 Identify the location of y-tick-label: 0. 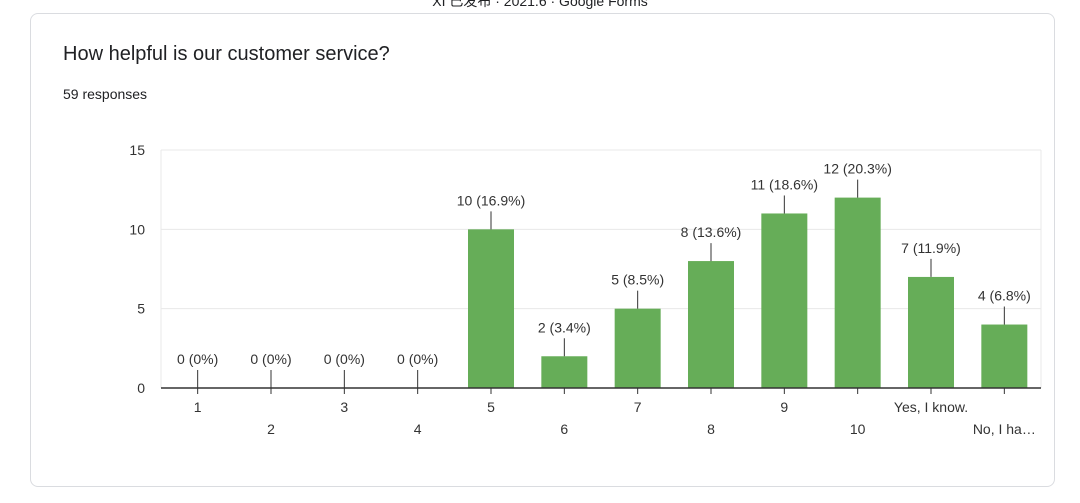
(141, 388).